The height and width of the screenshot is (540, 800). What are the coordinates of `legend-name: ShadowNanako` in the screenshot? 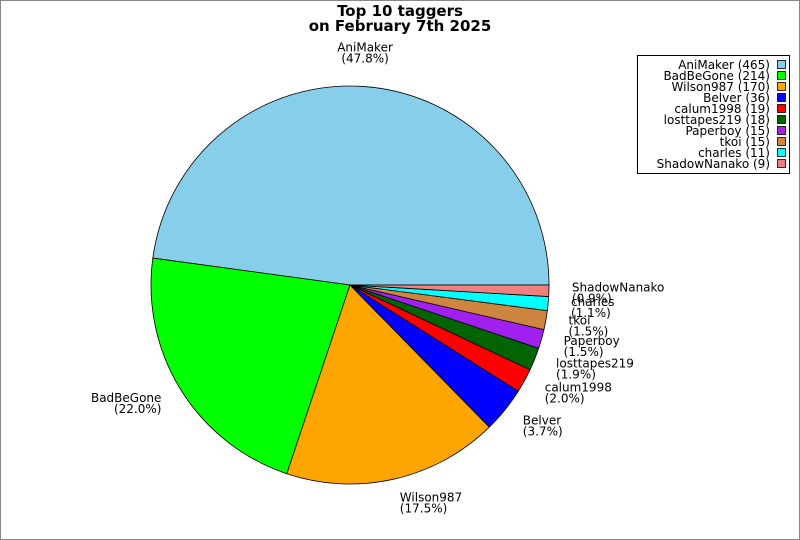 It's located at (703, 164).